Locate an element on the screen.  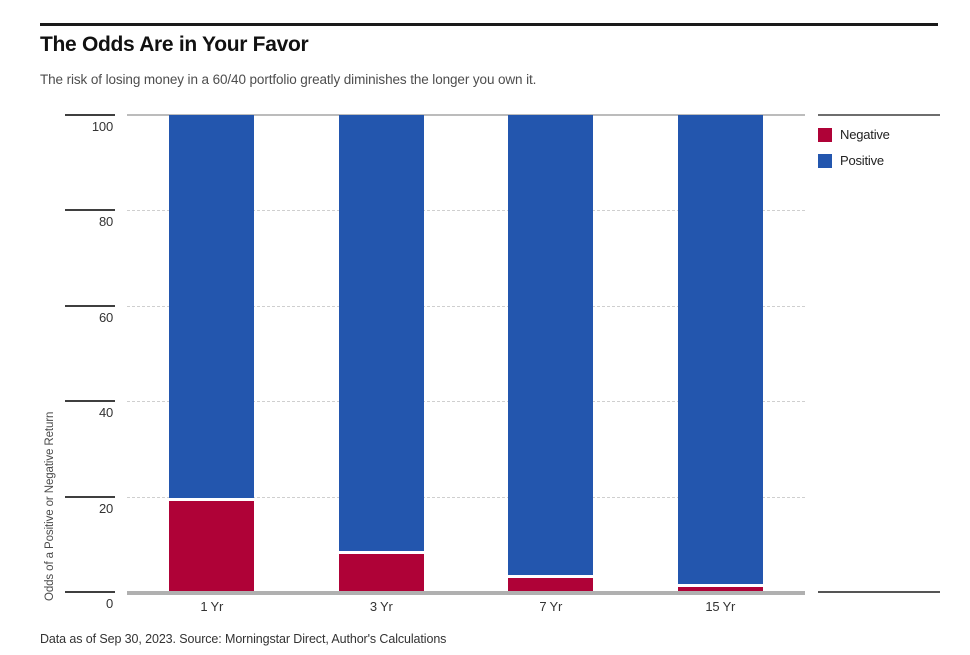
bar-group-7-yr is located at coordinates (551, 353).